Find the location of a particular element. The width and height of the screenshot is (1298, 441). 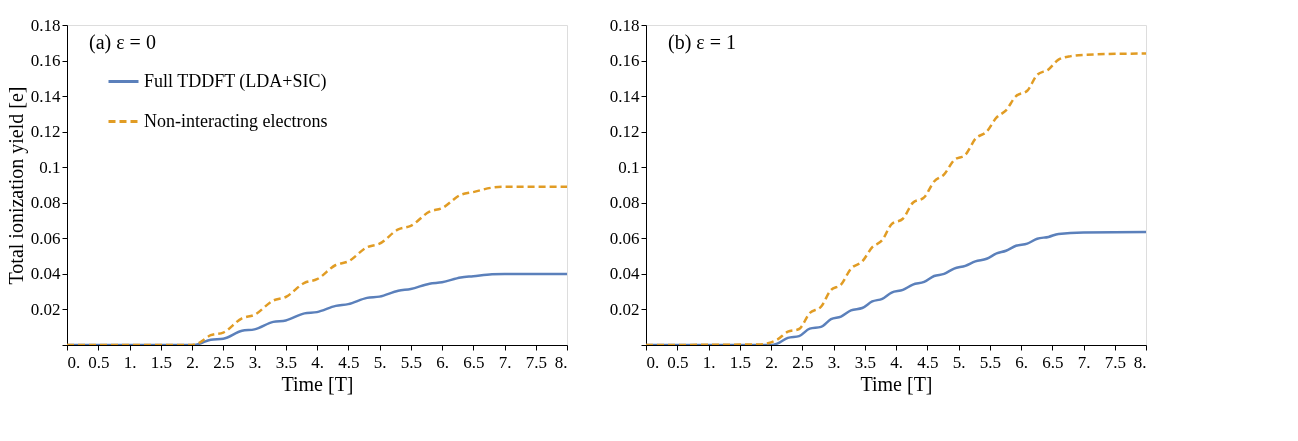

y-axis-title: Total ionization yield [e] is located at coordinates (16, 185).